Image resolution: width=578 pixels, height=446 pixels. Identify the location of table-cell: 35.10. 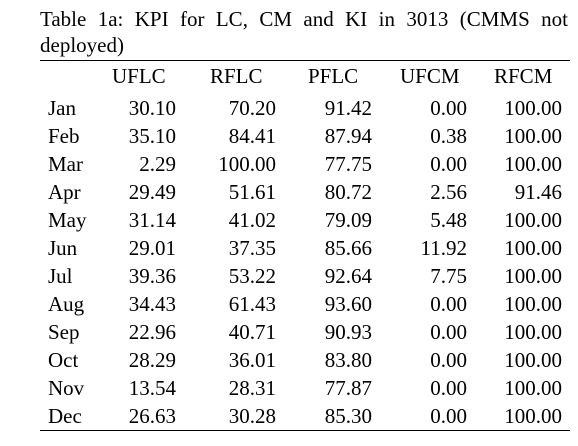
(152, 136).